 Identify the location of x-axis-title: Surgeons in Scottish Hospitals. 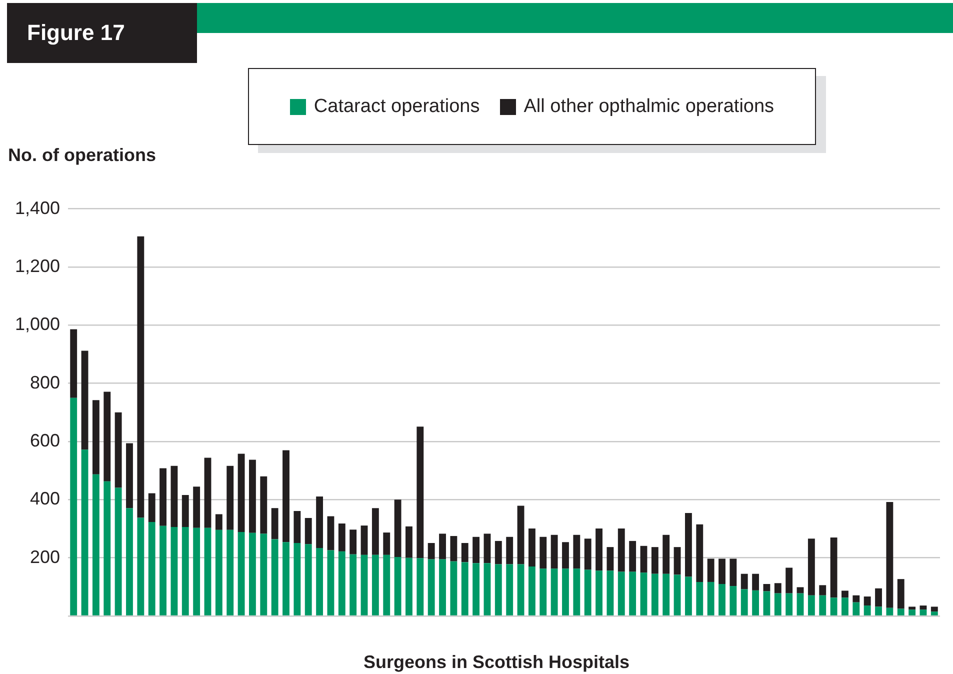
(496, 662).